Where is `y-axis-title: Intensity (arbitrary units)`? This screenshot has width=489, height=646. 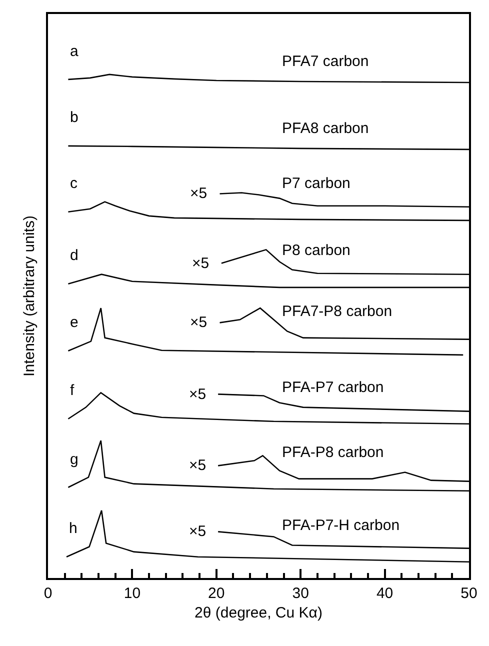 y-axis-title: Intensity (arbitrary units) is located at coordinates (29, 296).